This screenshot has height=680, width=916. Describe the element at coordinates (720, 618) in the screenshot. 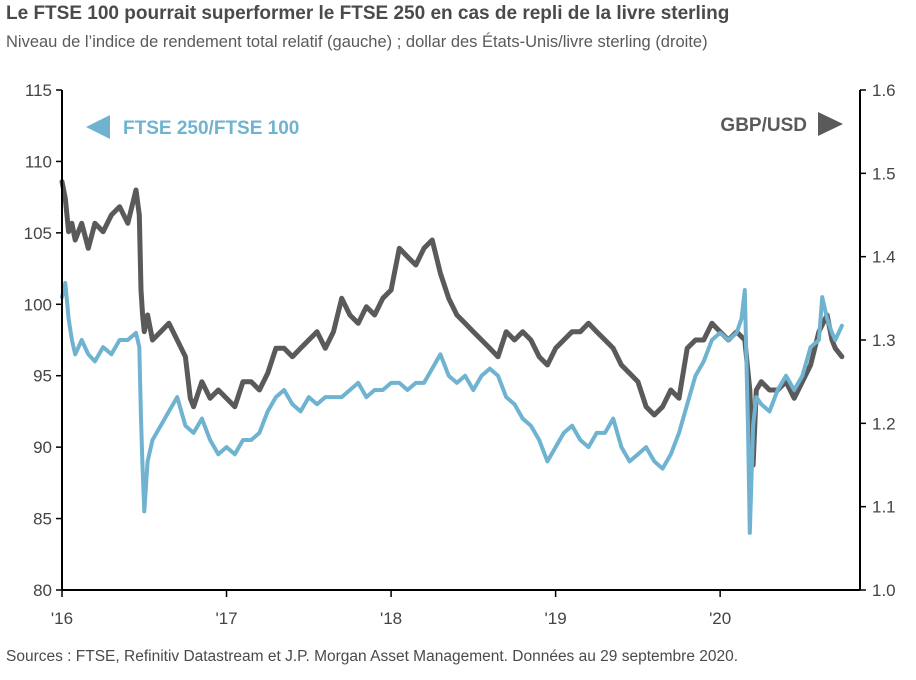

I see `x-tick-label: '20` at that location.